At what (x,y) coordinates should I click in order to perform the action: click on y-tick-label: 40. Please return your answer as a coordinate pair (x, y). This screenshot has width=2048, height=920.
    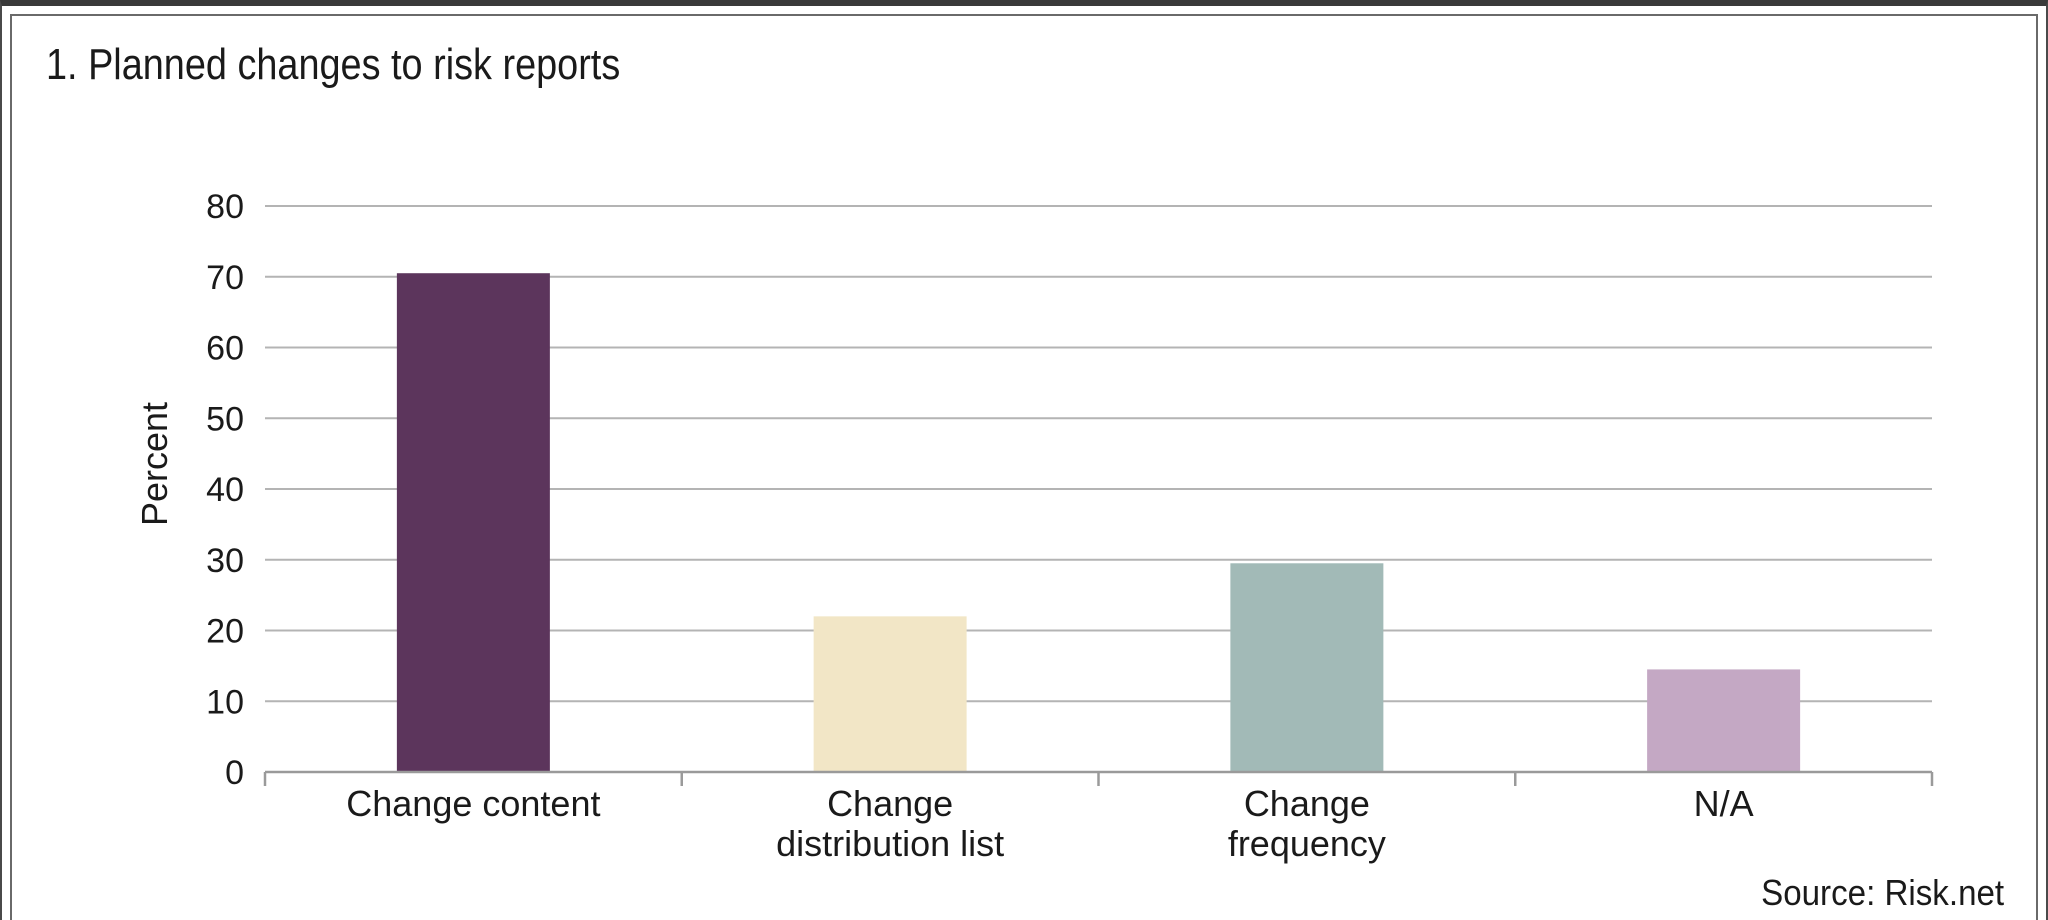
    Looking at the image, I should click on (225, 490).